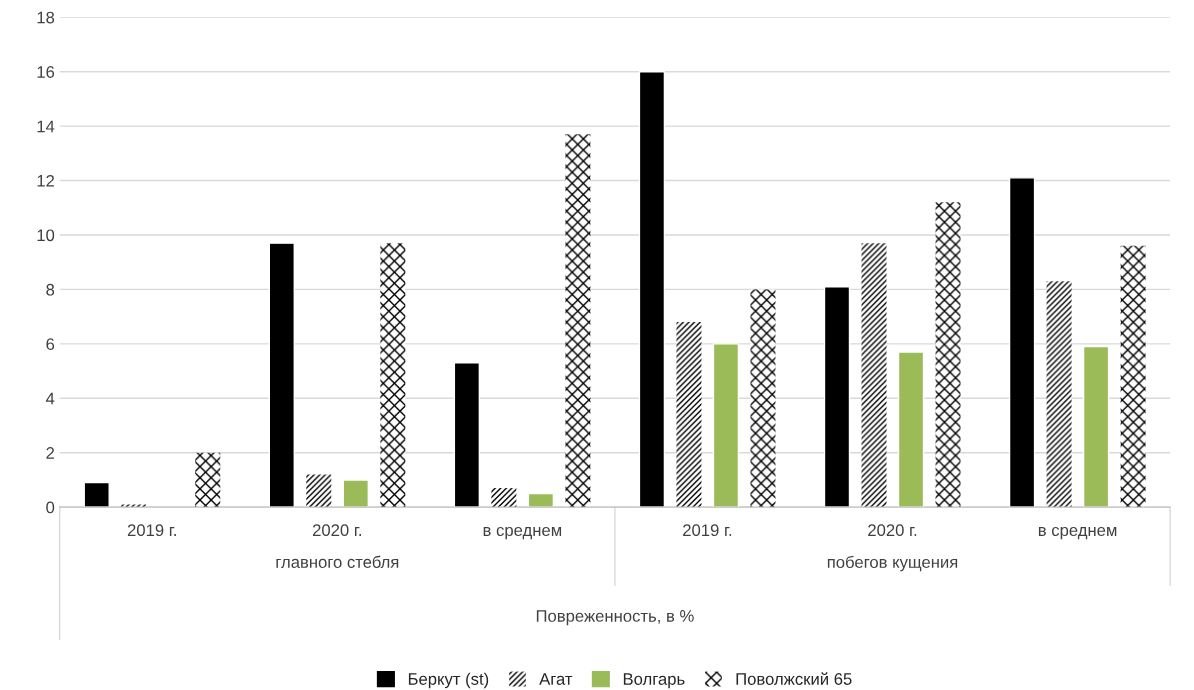 The image size is (1194, 690). Describe the element at coordinates (46, 17) in the screenshot. I see `y-tick-label: 18` at that location.